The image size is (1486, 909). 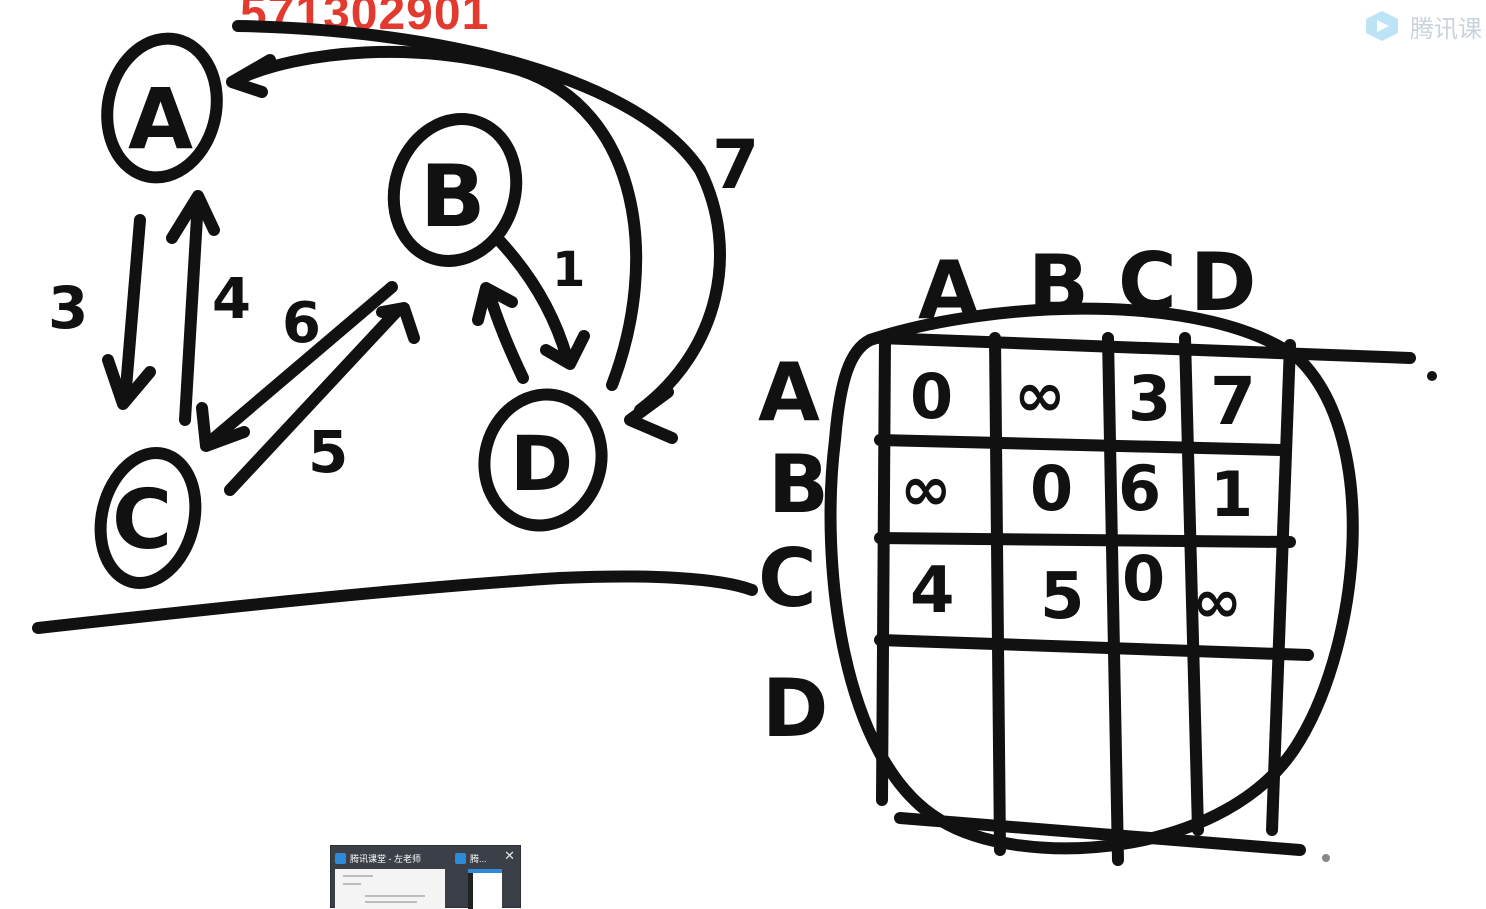 I want to click on graph-node-b: B, so click(x=455, y=190).